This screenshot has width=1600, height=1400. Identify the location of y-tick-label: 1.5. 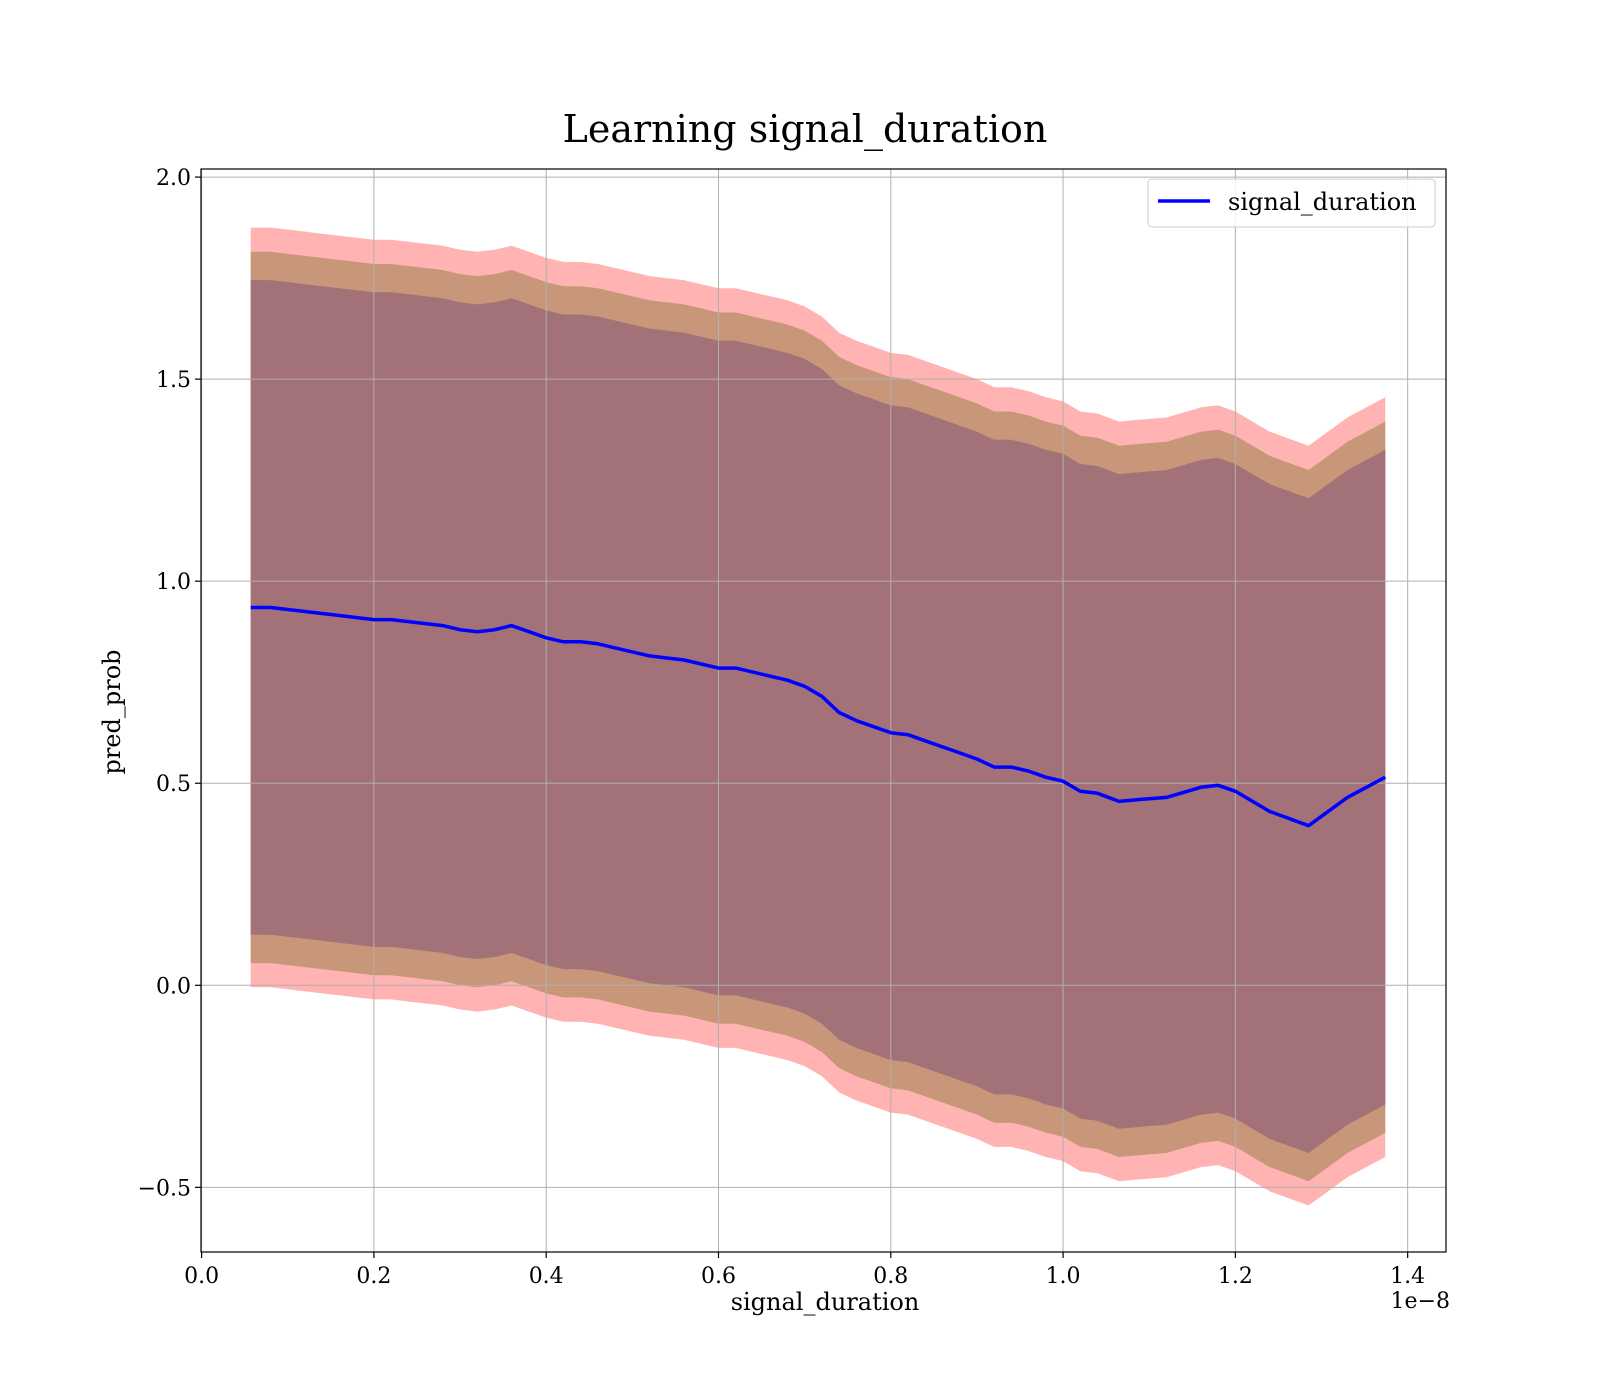
(173, 380).